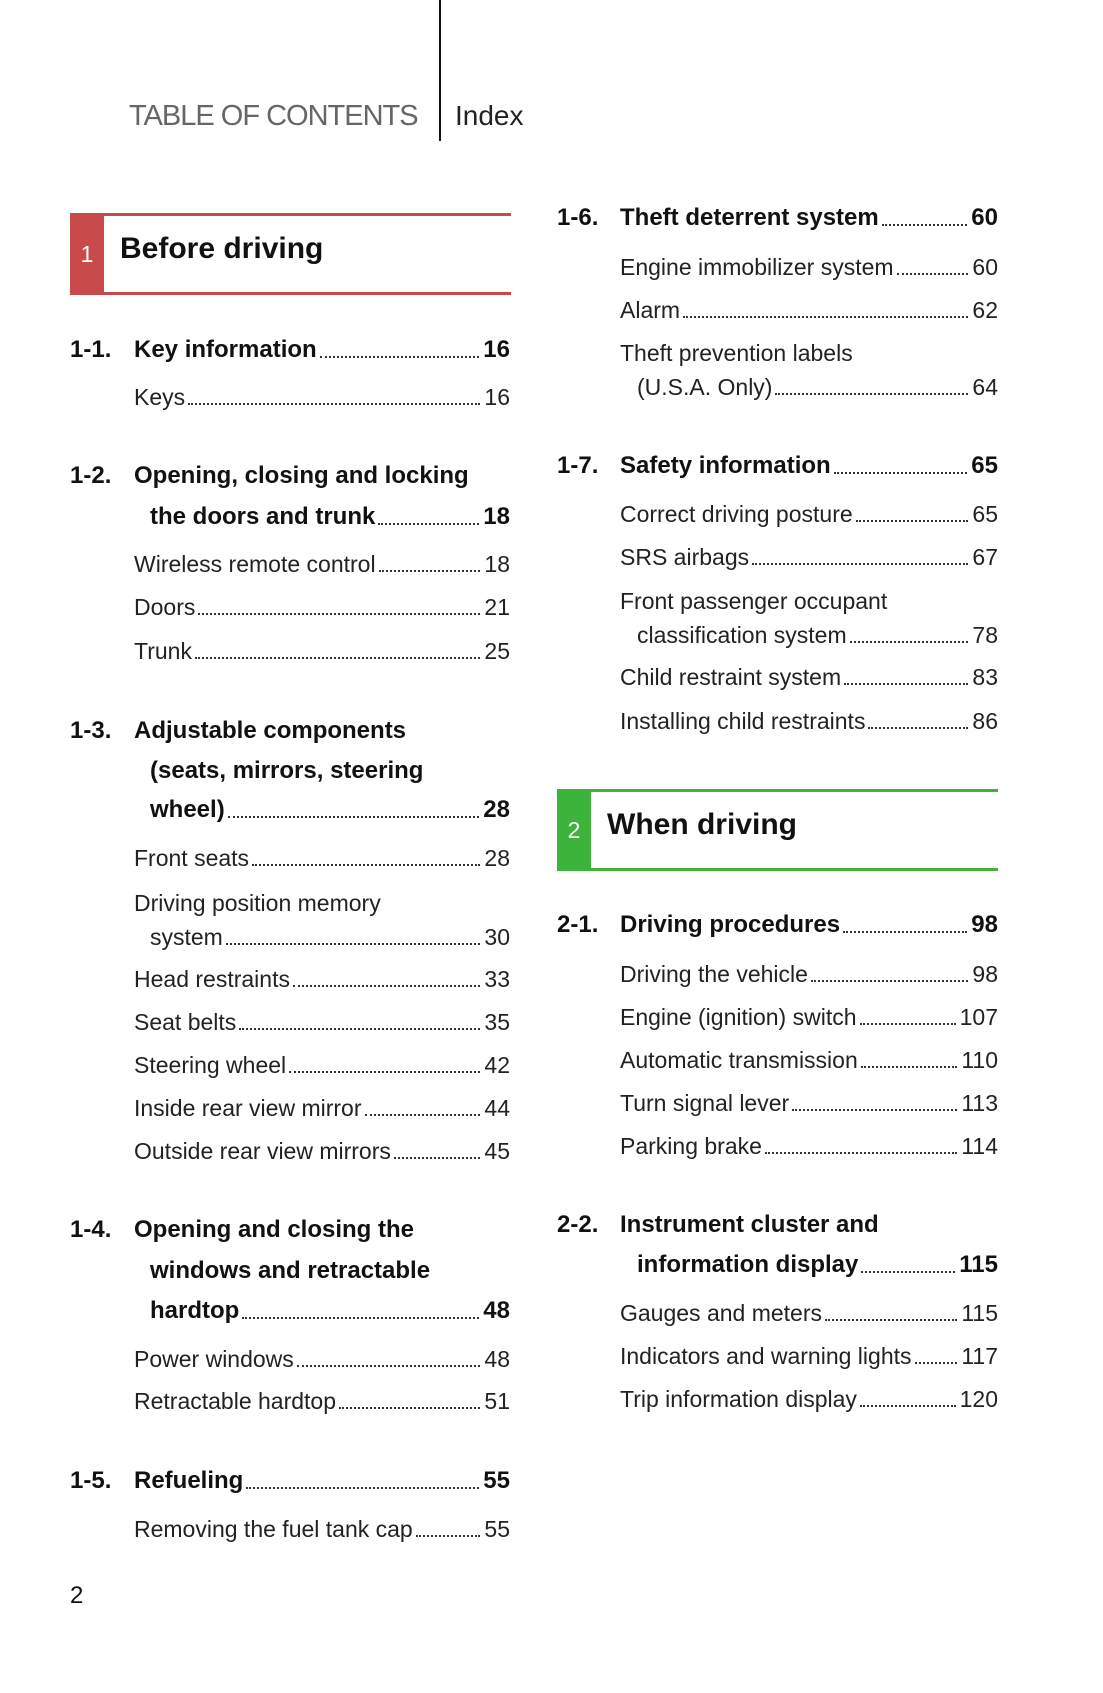  I want to click on toc-item-line: Power windows 48, so click(322, 1359).